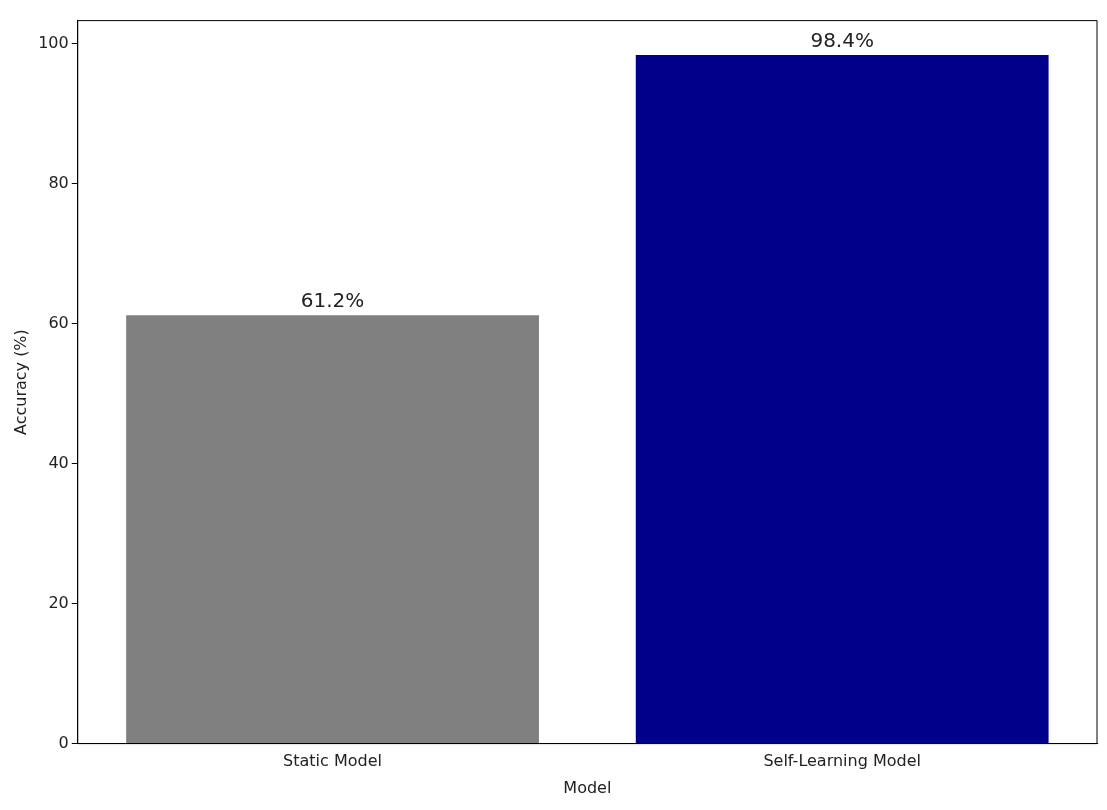 Image resolution: width=1107 pixels, height=810 pixels. I want to click on y-tick-label: 60, so click(58, 322).